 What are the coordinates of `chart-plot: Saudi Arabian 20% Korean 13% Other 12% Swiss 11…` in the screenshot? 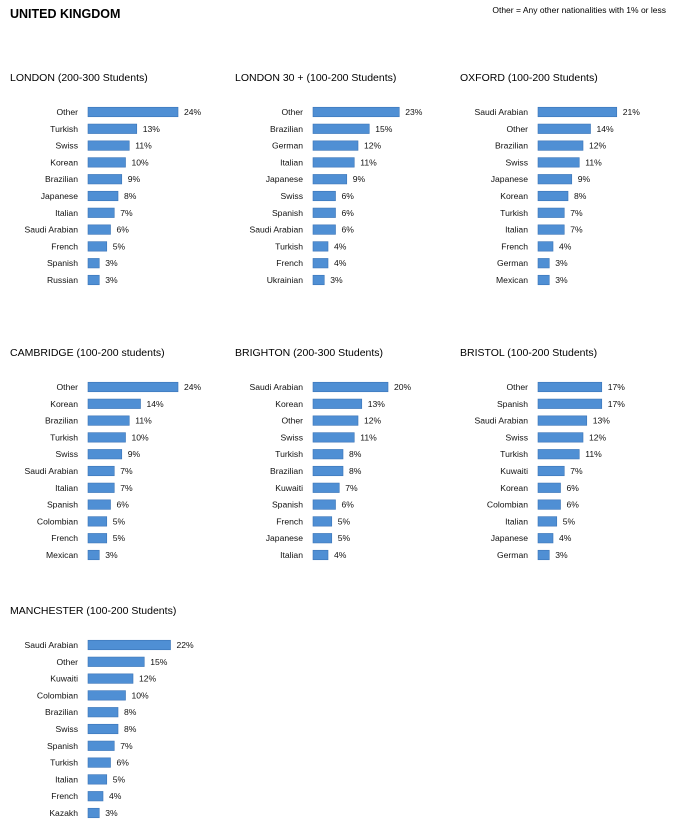 It's located at (330, 471).